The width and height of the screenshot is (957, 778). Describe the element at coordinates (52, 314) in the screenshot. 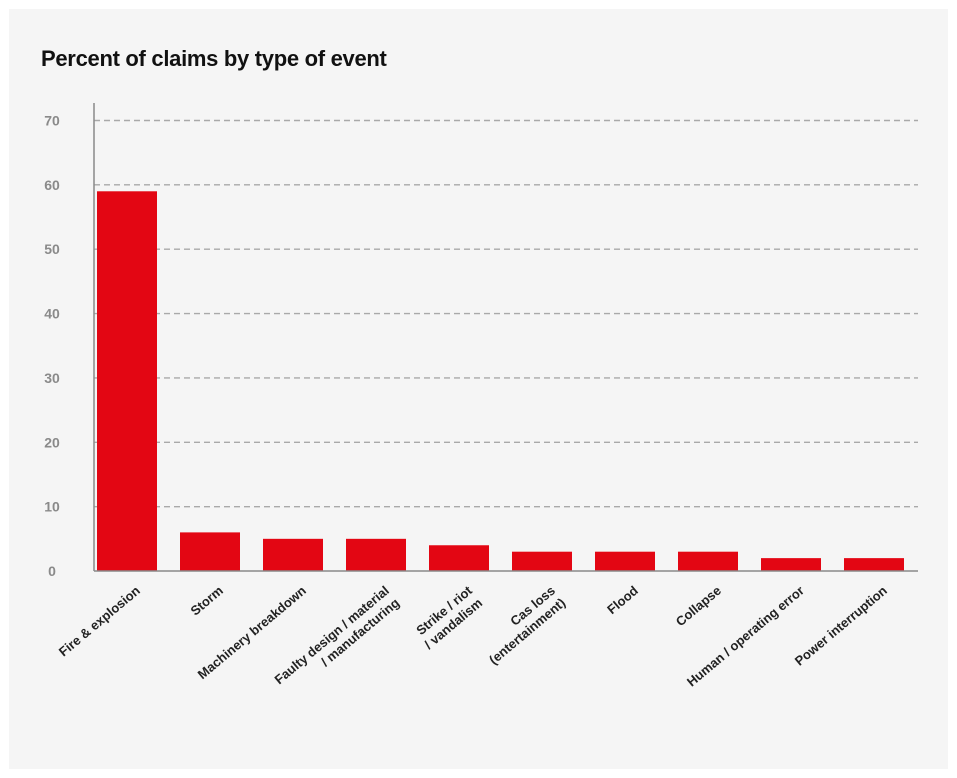

I see `y-tick-label: 40` at that location.